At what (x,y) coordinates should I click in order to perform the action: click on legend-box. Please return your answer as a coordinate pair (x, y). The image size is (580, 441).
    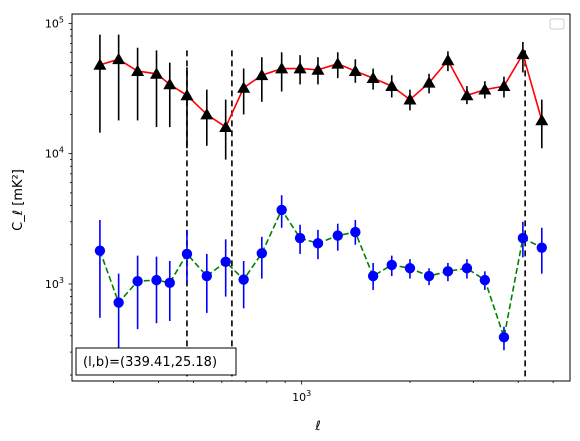
    Looking at the image, I should click on (557, 24).